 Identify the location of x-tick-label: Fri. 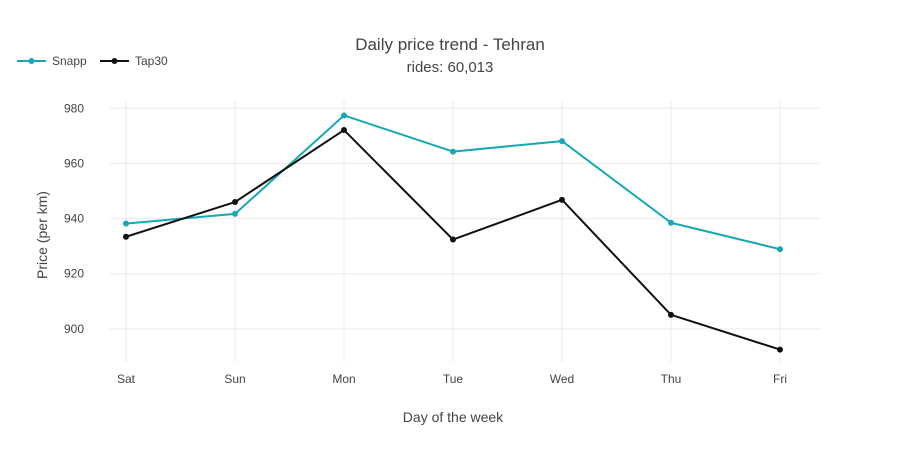
(780, 379).